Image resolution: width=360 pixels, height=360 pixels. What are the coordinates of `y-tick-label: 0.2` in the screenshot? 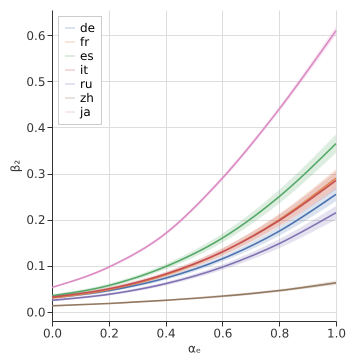 It's located at (36, 220).